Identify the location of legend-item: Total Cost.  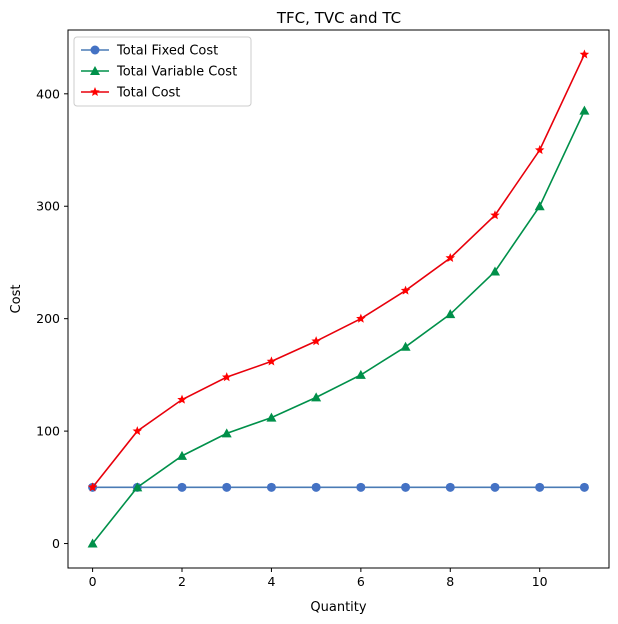
(130, 93).